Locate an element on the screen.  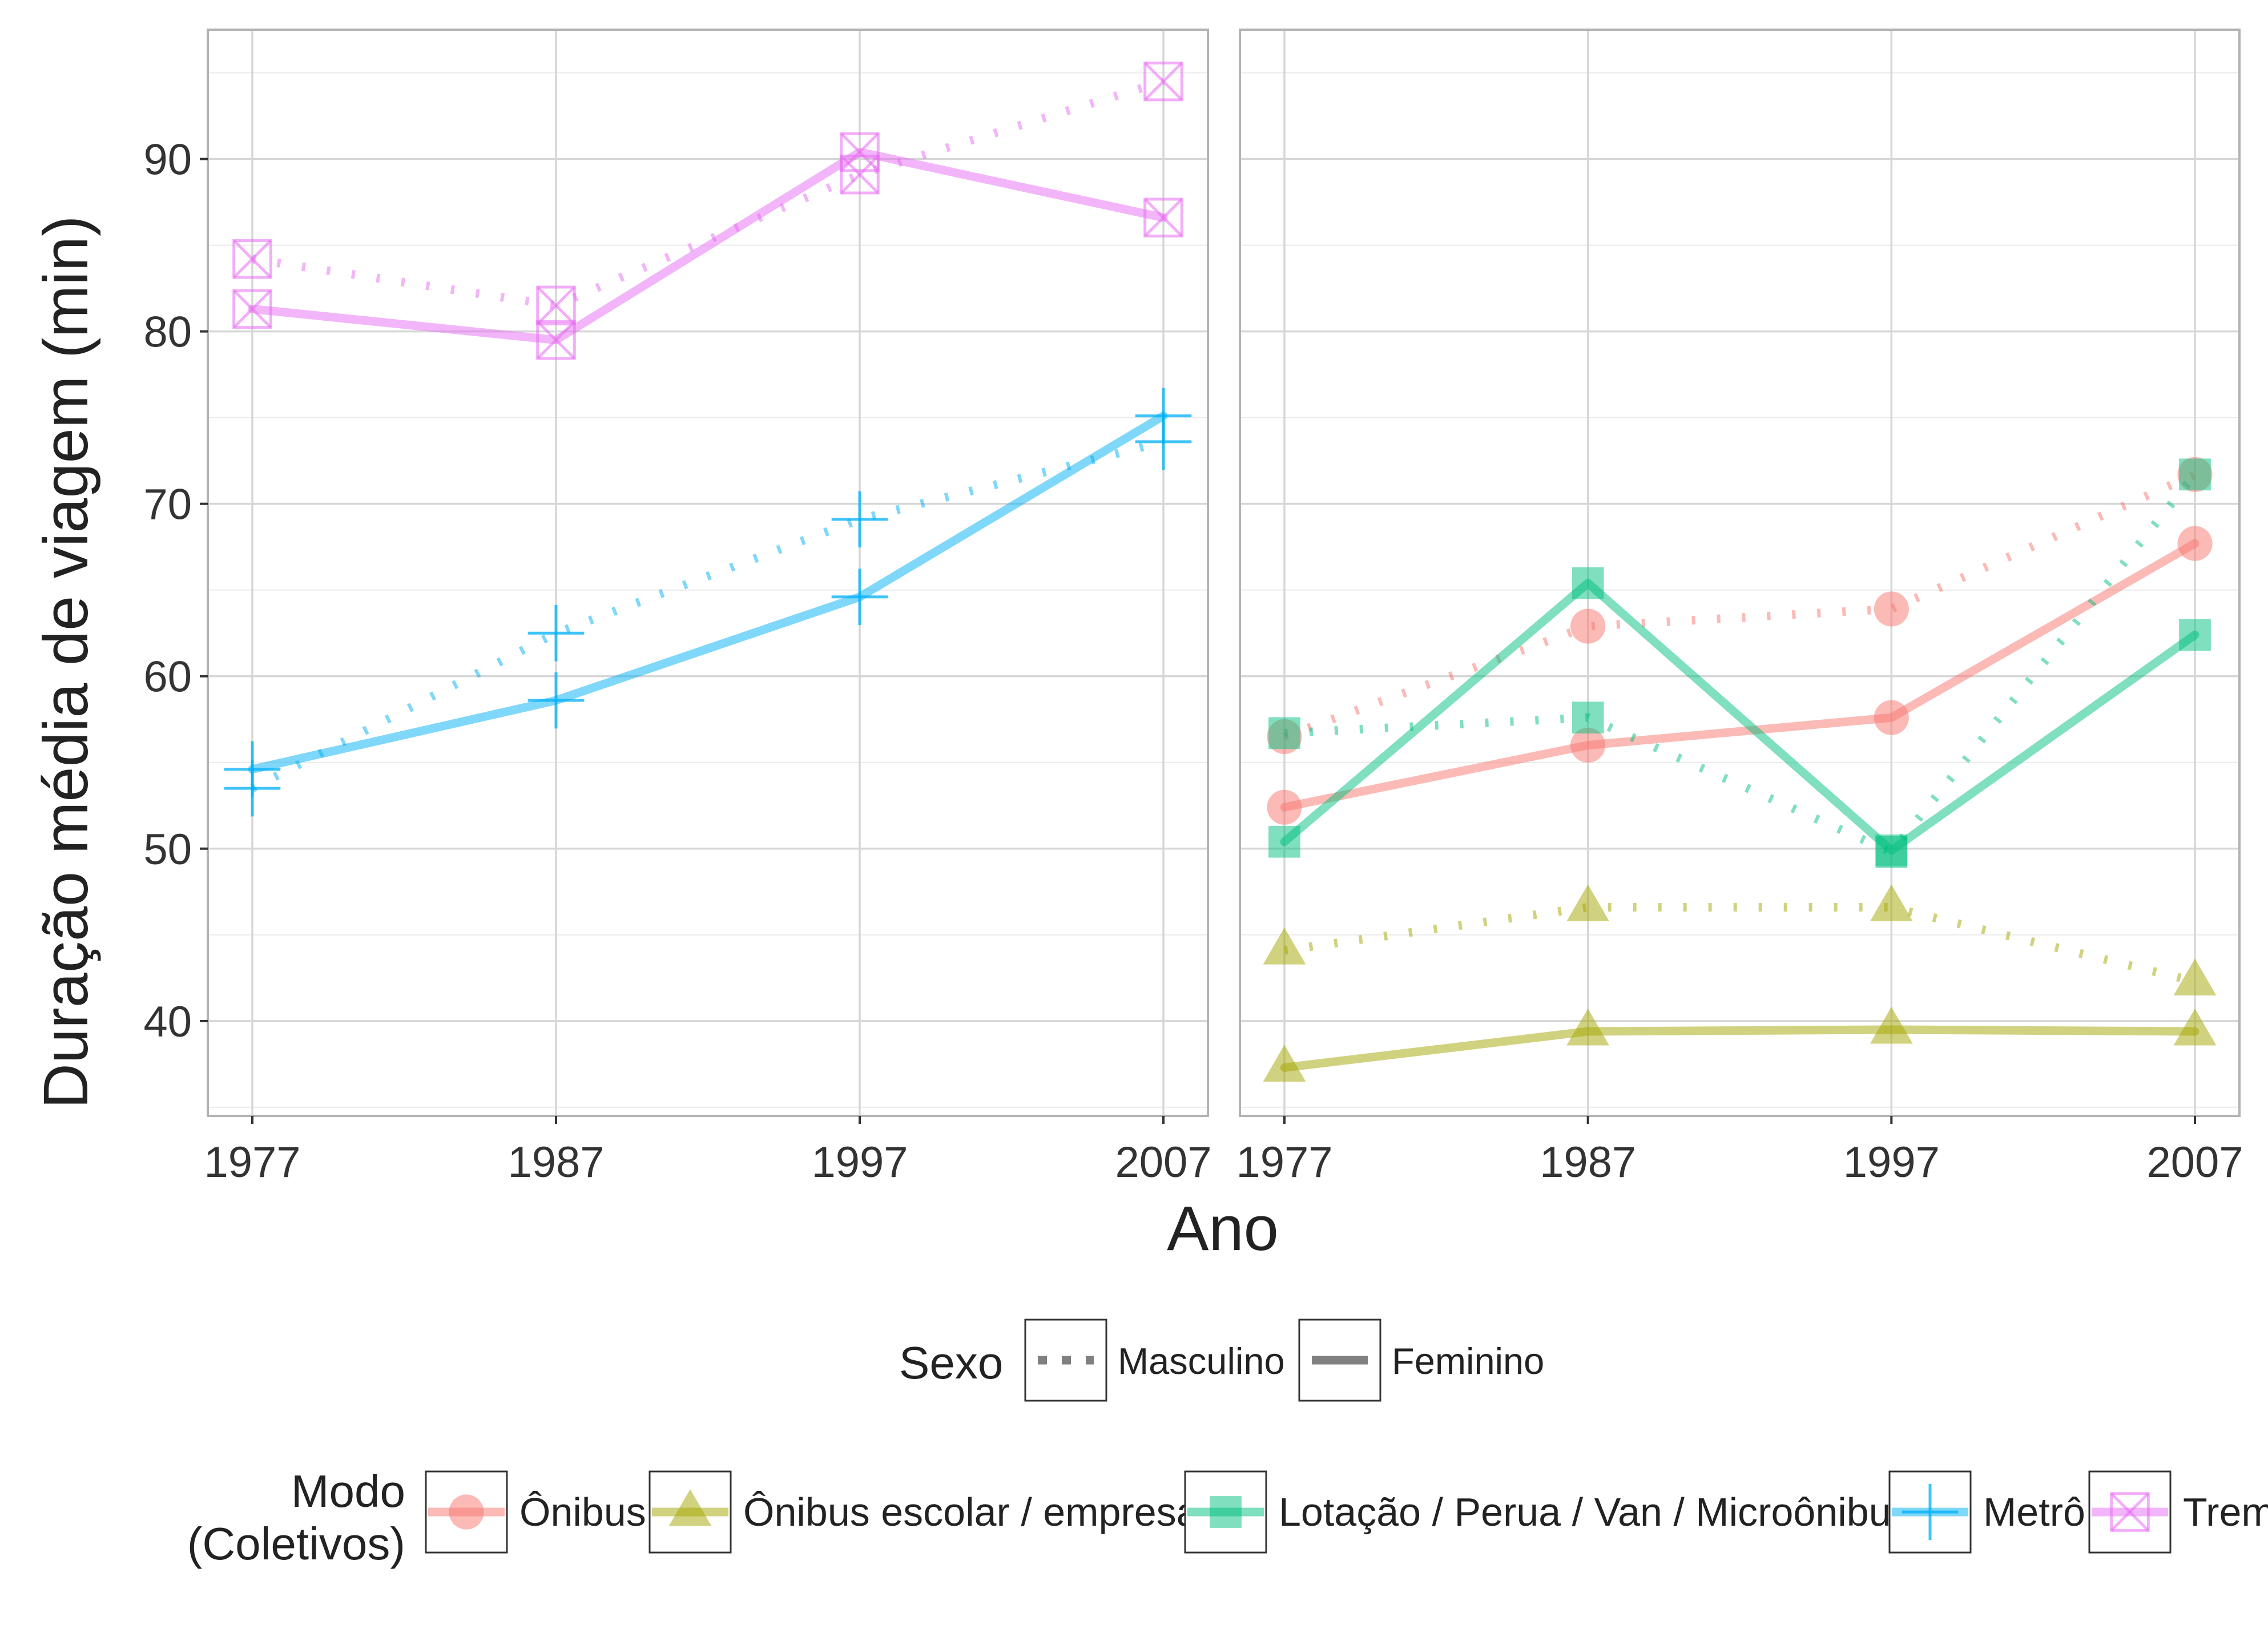
x-tick-label: 1987 is located at coordinates (1588, 1162).